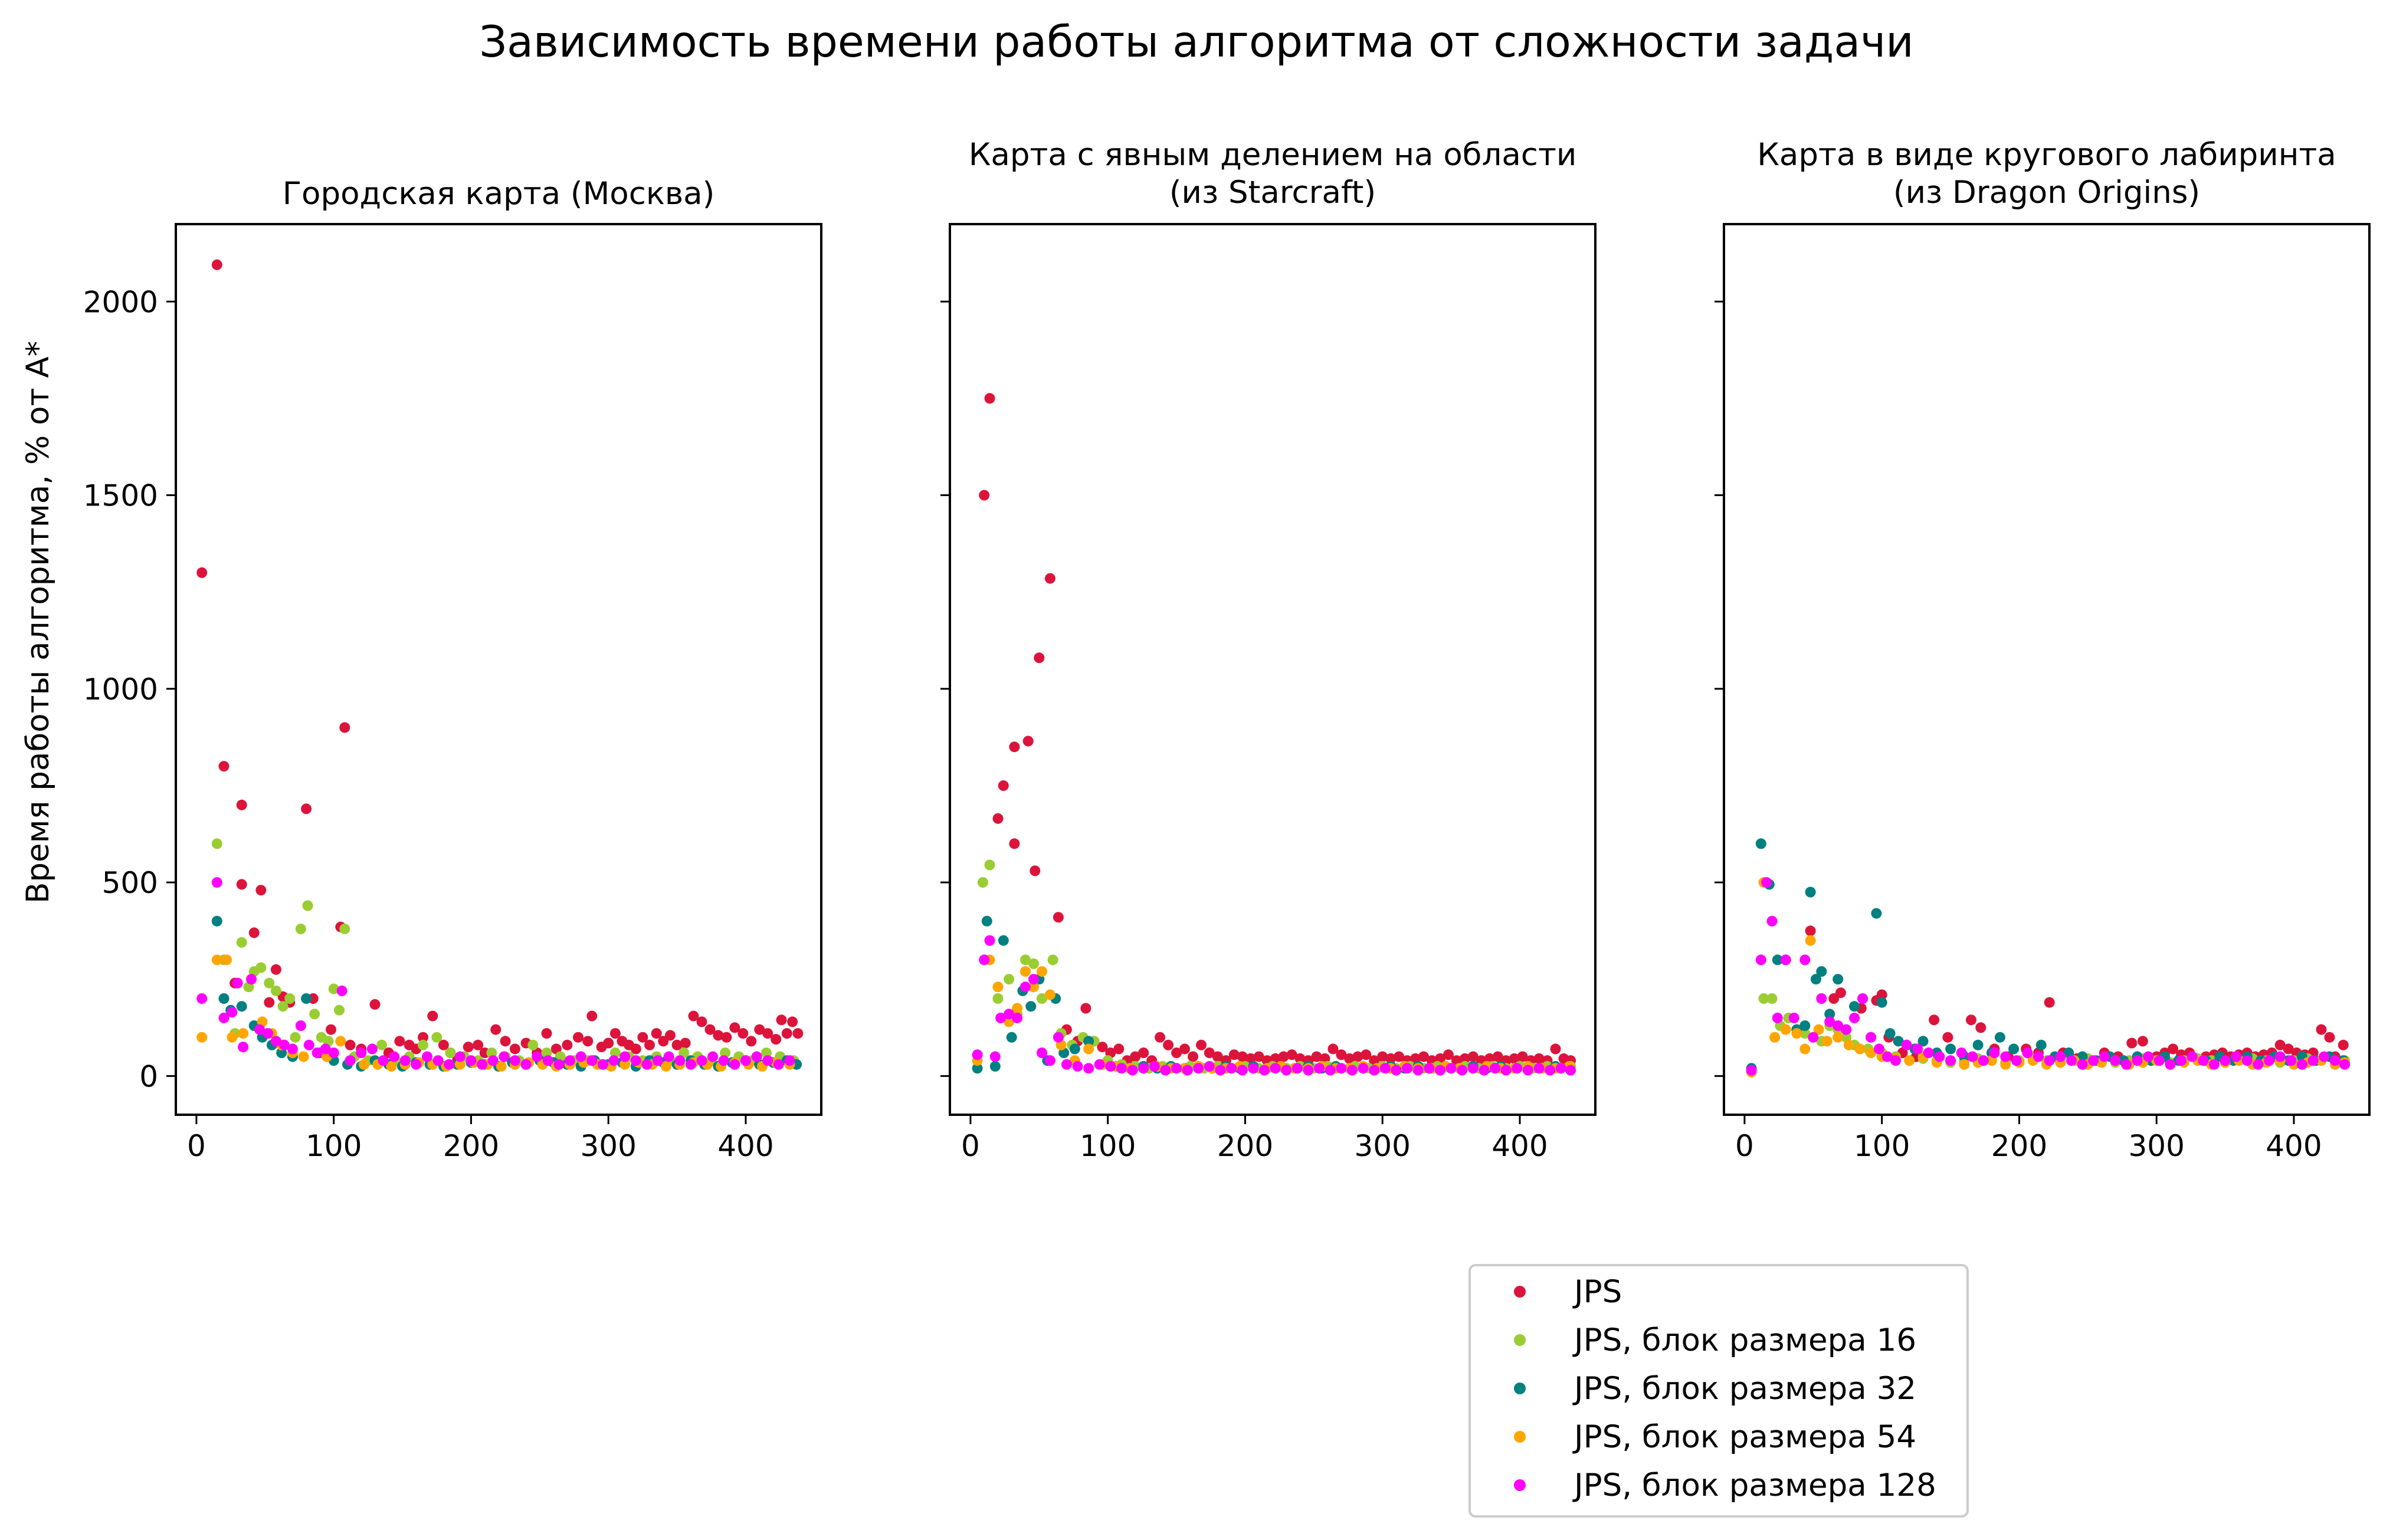  What do you see at coordinates (1568, 1292) in the screenshot?
I see `legend-item-jps: JPS` at bounding box center [1568, 1292].